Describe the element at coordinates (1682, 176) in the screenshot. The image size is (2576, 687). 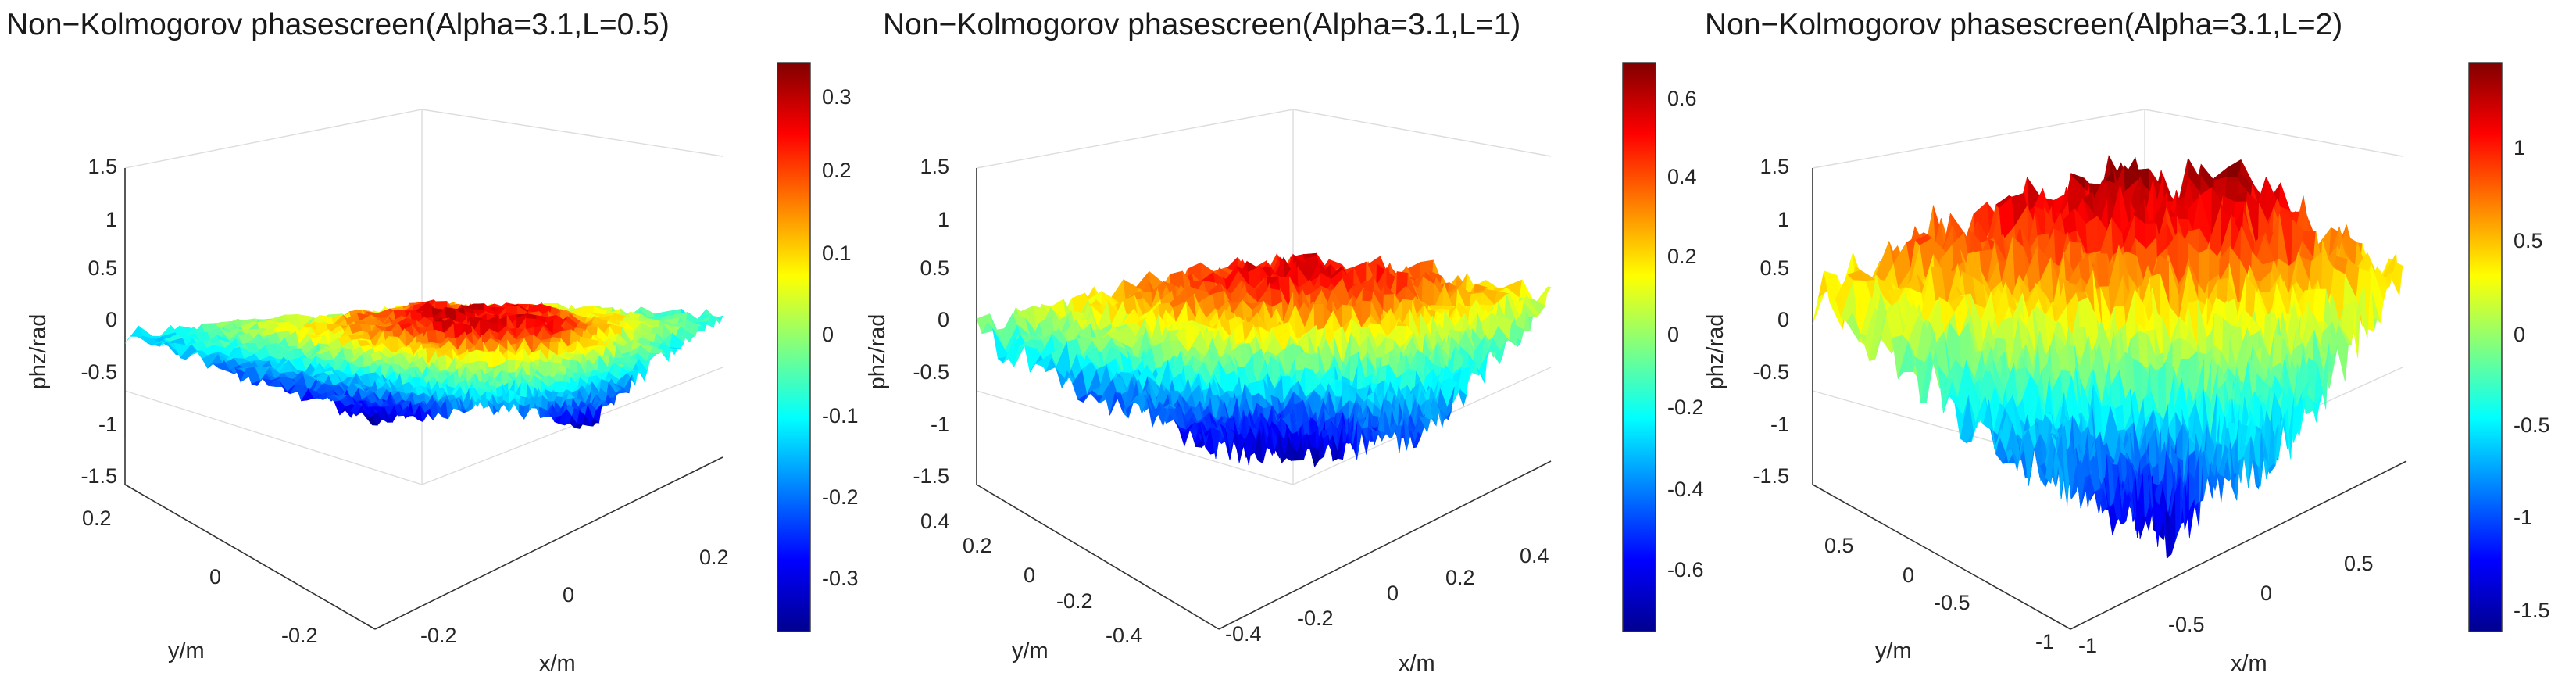
I see `panel-2-cbar-tick-0.4: 0.4` at that location.